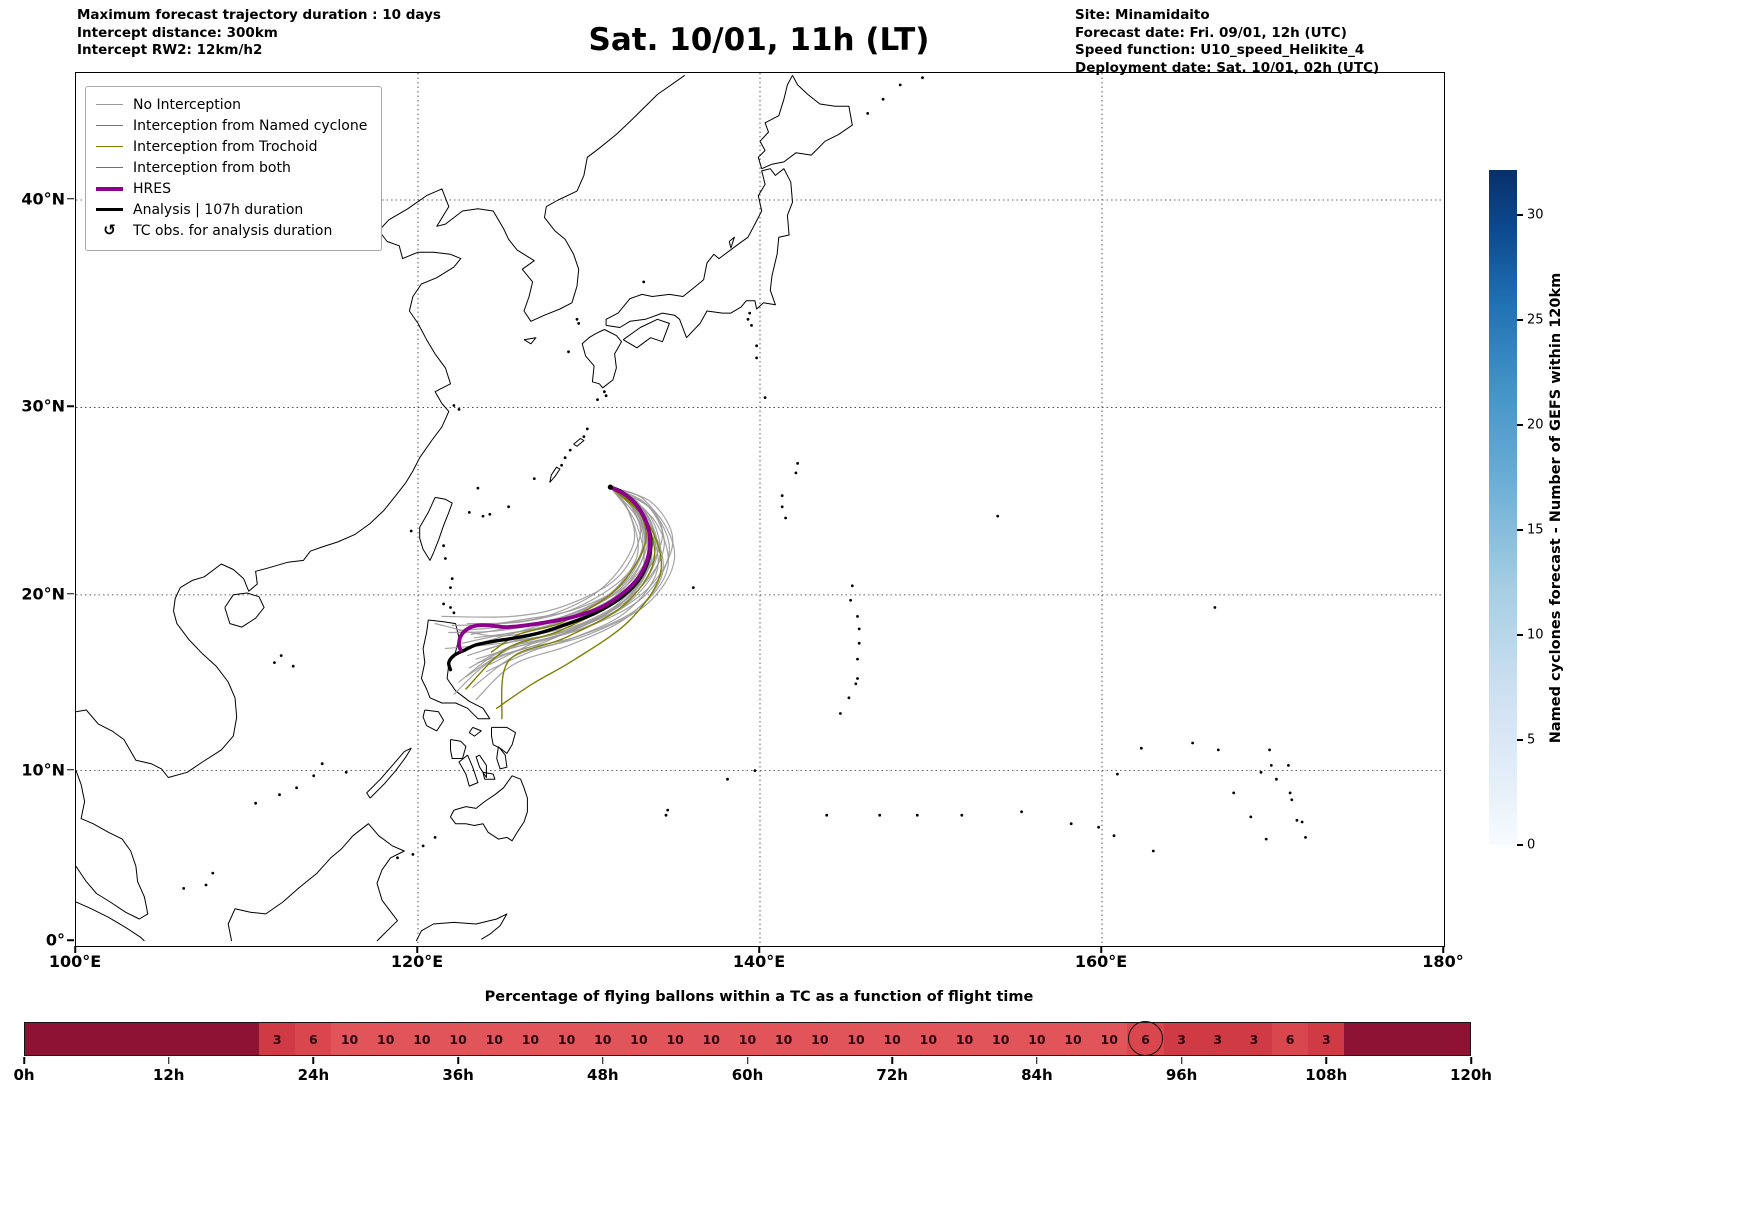  I want to click on legend-item-label: Interception from Named cyclone, so click(250, 125).